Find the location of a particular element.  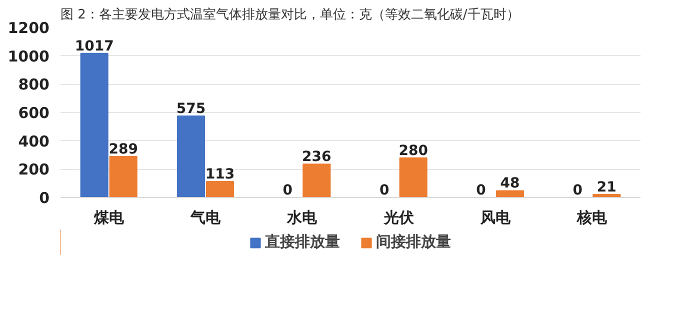

data-label: 236 is located at coordinates (317, 157).